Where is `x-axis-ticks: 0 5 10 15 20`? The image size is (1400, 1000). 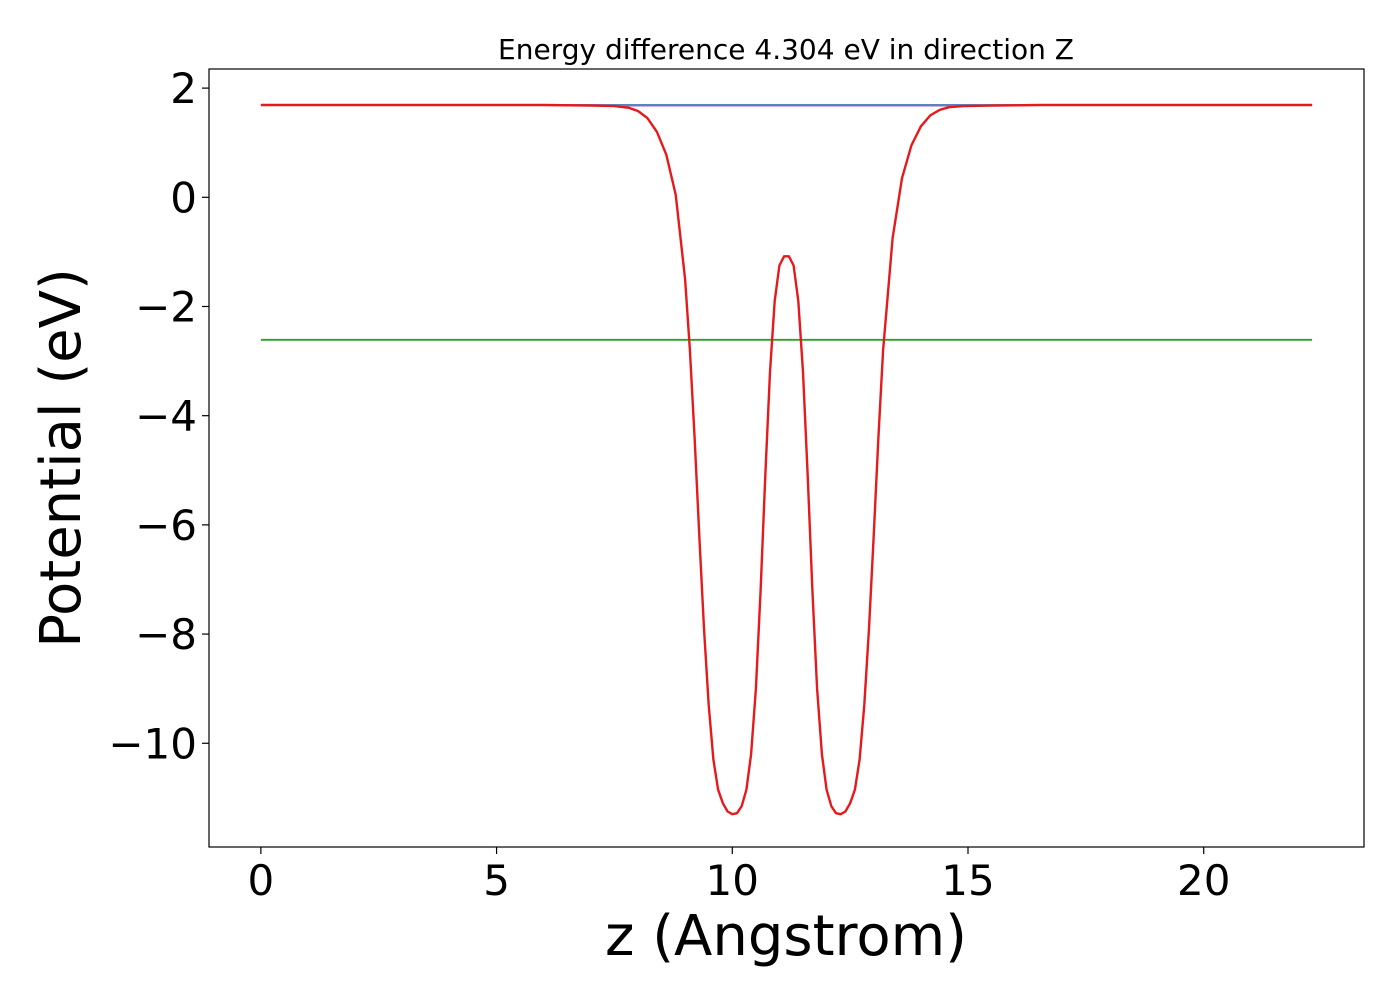 x-axis-ticks: 0 5 10 15 20 is located at coordinates (738, 876).